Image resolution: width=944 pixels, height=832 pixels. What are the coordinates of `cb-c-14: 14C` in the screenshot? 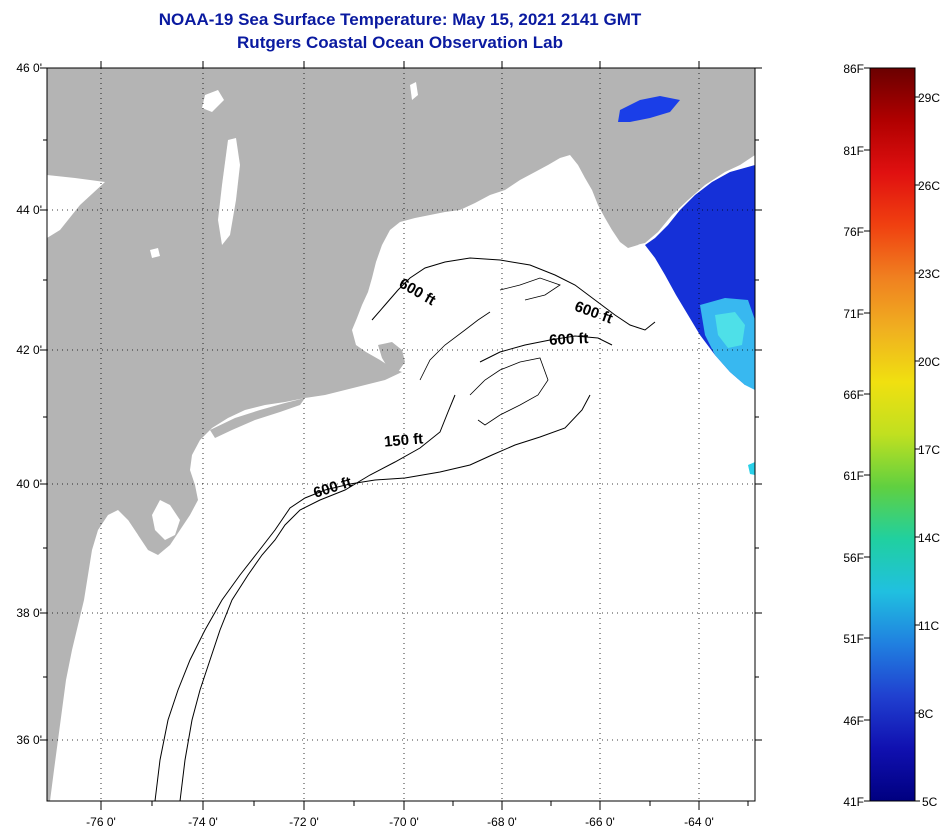 It's located at (929, 538).